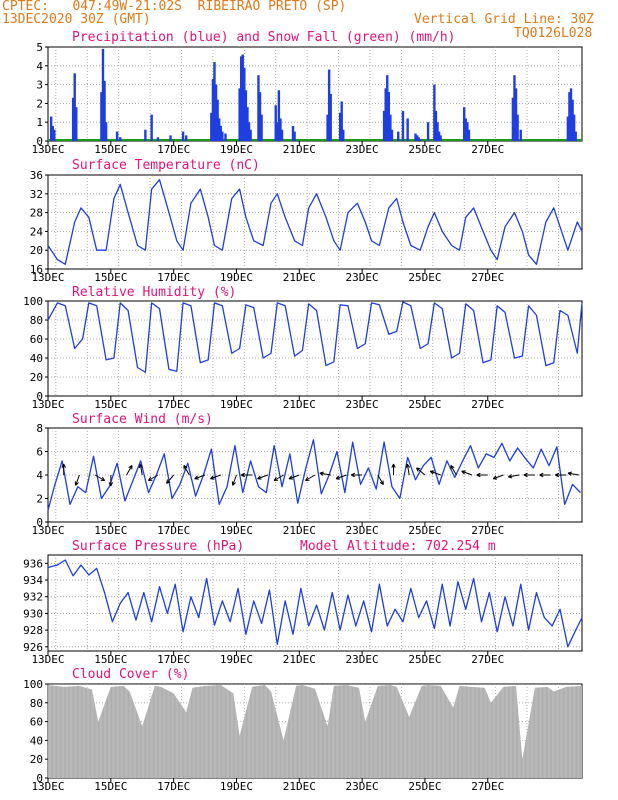 This screenshot has height=800, width=618. Describe the element at coordinates (299, 659) in the screenshot. I see `pres-xtick-label: 21DEC` at that location.